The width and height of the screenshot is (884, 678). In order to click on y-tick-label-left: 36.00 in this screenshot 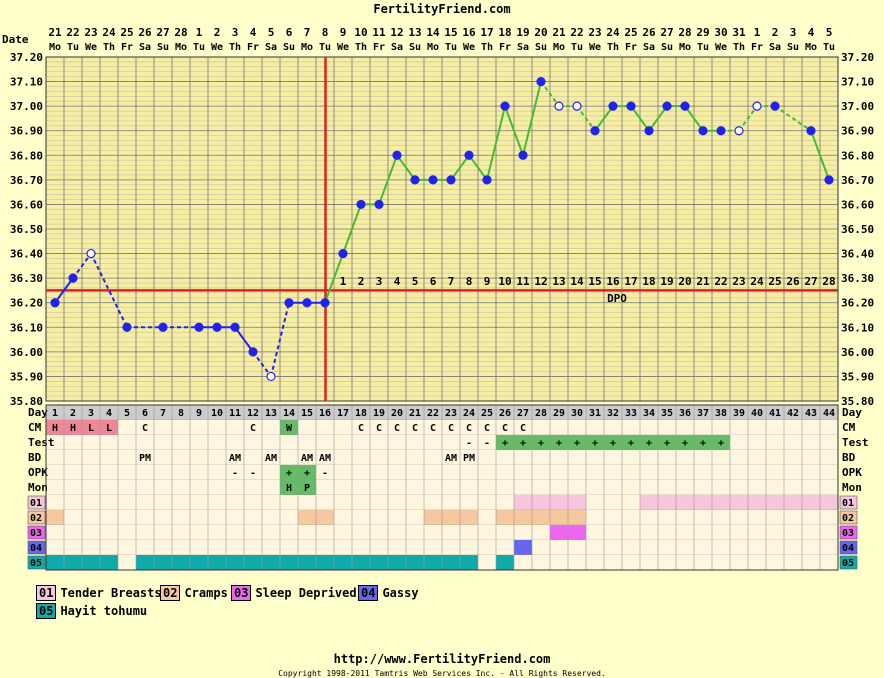, I will do `click(26, 352)`.